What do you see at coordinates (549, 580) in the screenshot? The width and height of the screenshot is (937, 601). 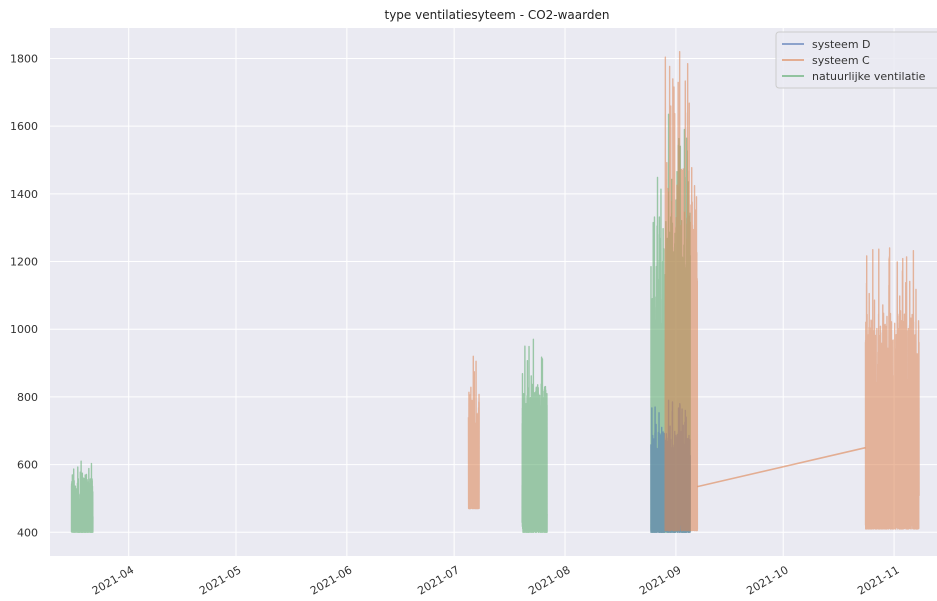 I see `x-tick-label: 2021-08` at bounding box center [549, 580].